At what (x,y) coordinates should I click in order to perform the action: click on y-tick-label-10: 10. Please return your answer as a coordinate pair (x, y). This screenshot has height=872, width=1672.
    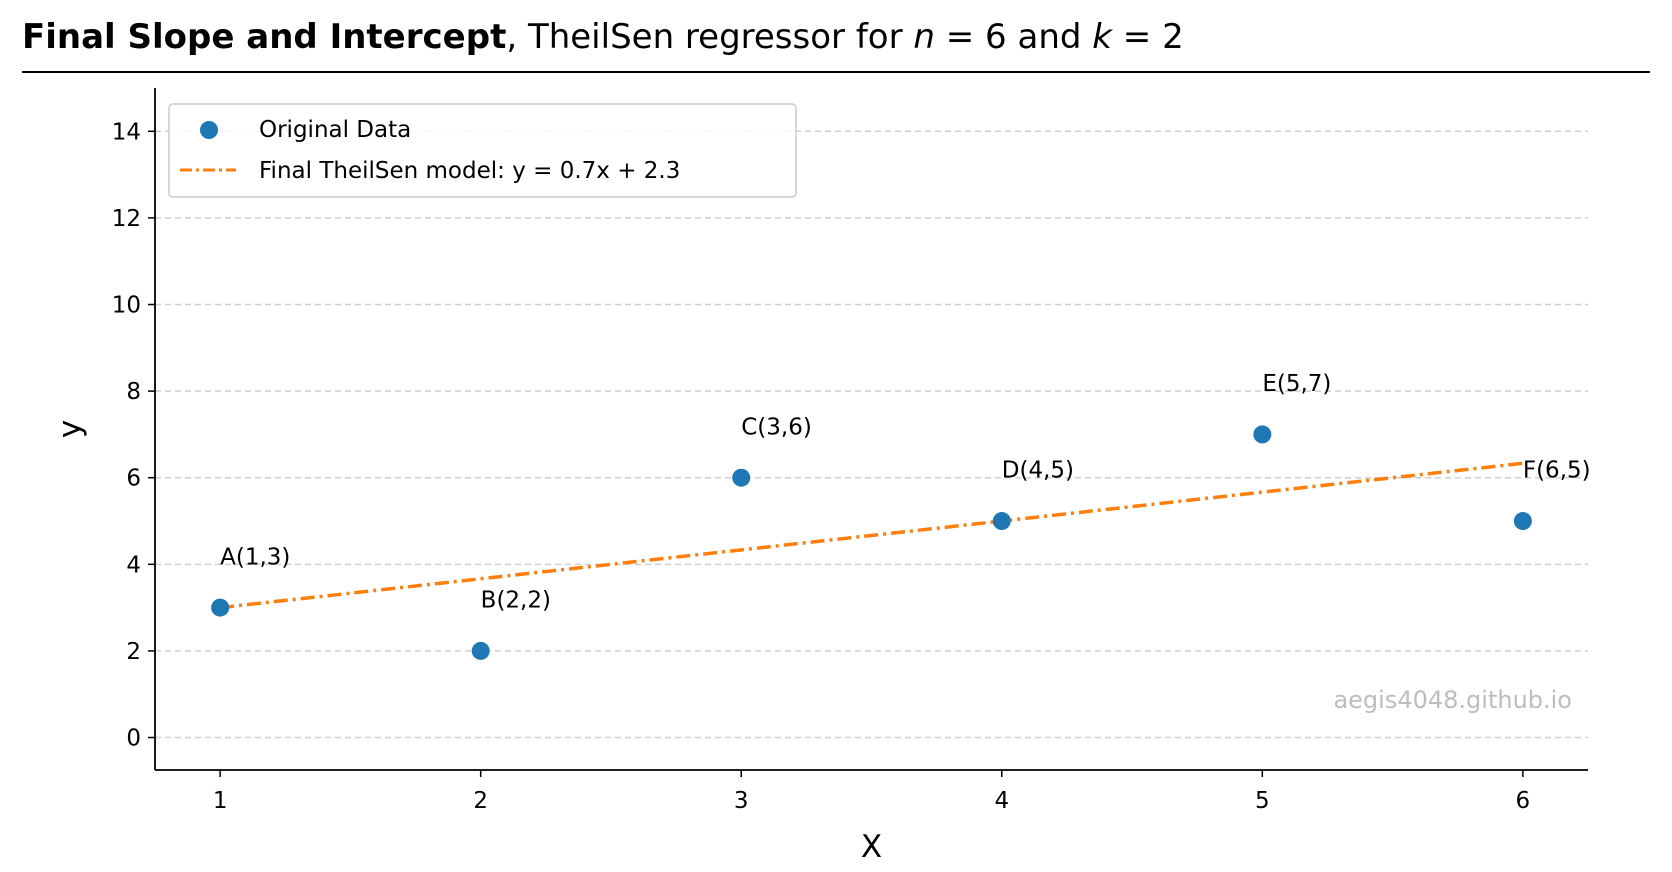
    Looking at the image, I should click on (126, 306).